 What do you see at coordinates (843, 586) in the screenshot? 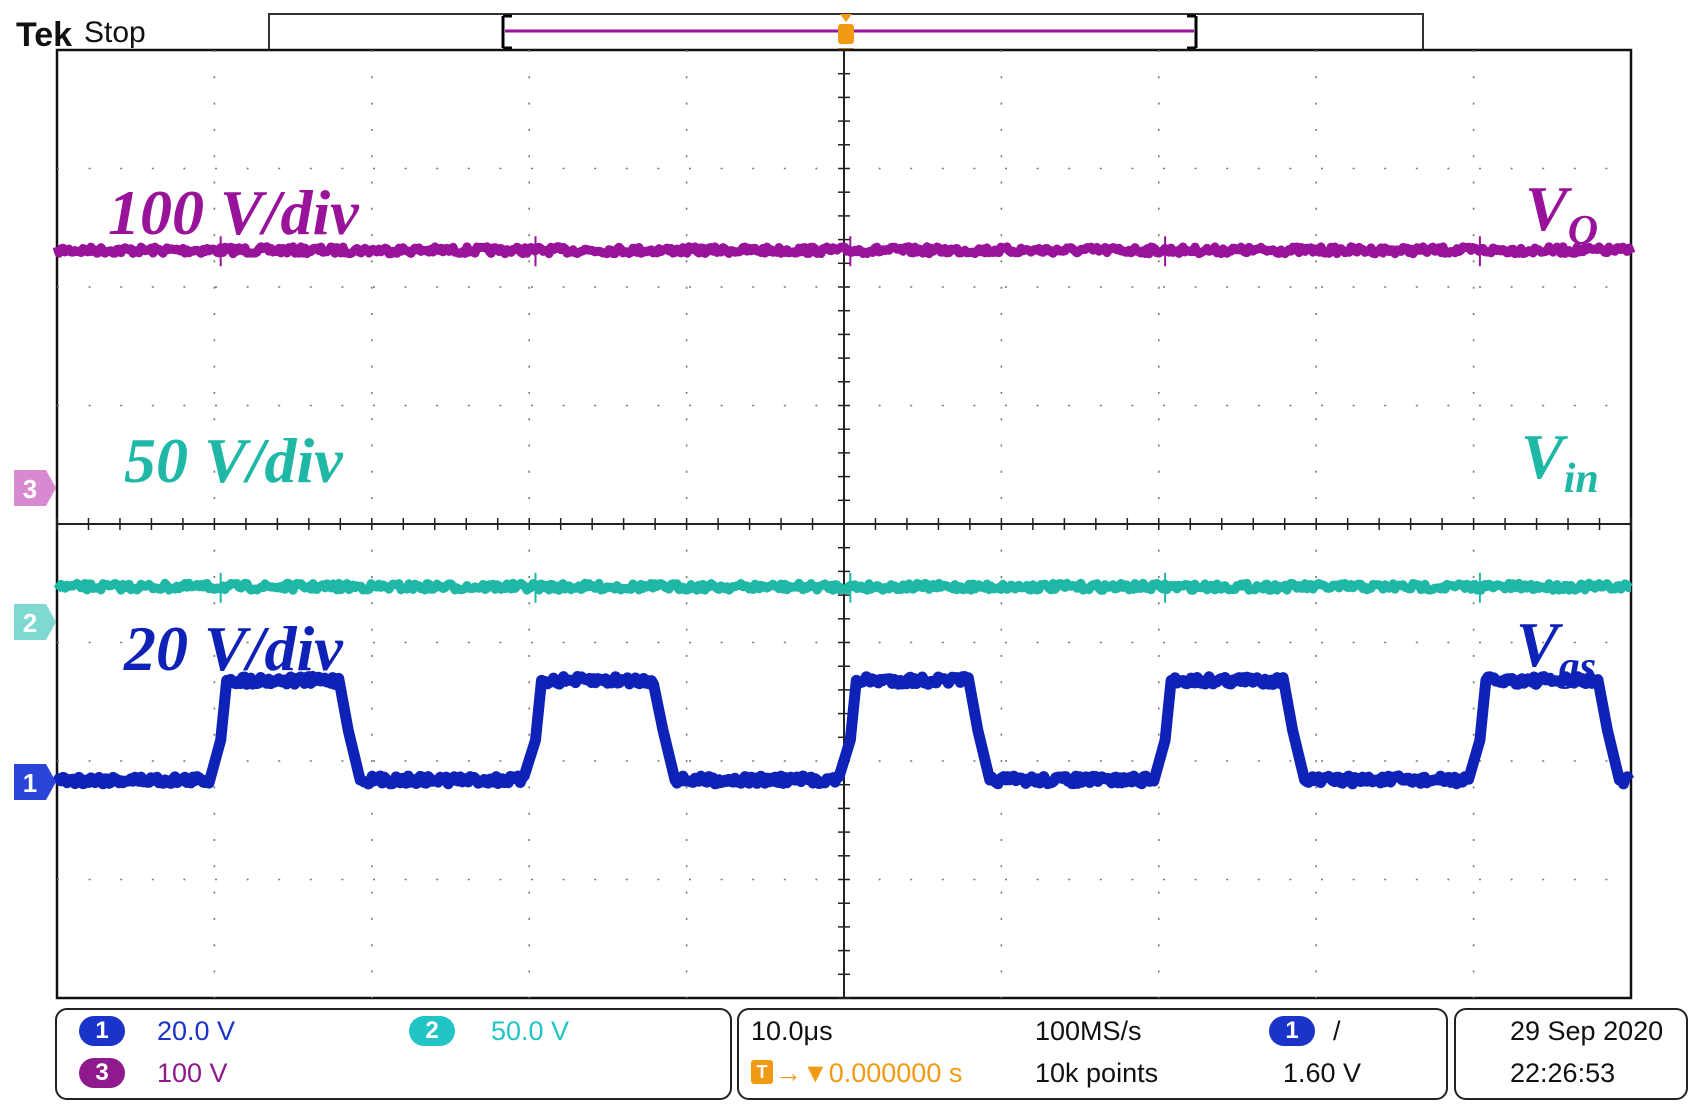
I see `trace-v-in` at bounding box center [843, 586].